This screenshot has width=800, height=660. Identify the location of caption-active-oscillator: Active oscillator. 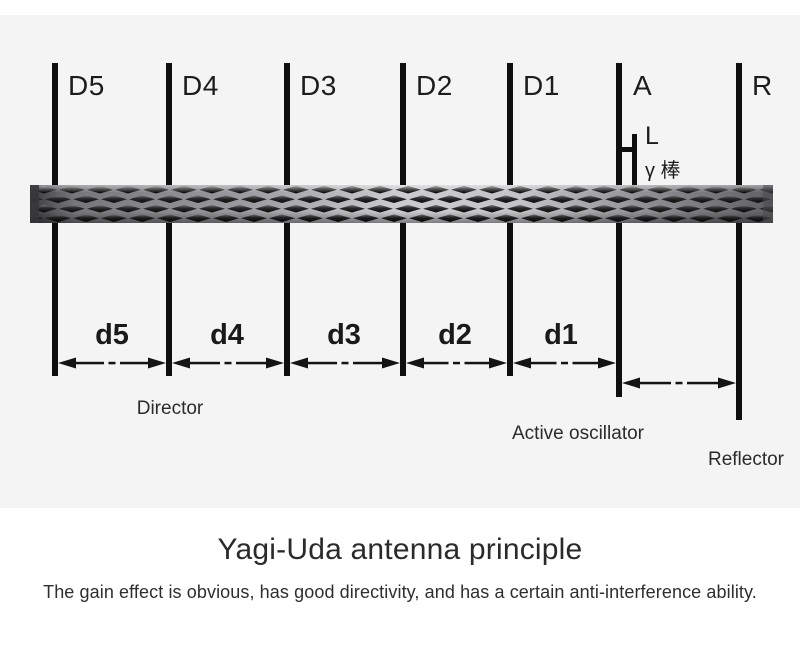
(578, 433).